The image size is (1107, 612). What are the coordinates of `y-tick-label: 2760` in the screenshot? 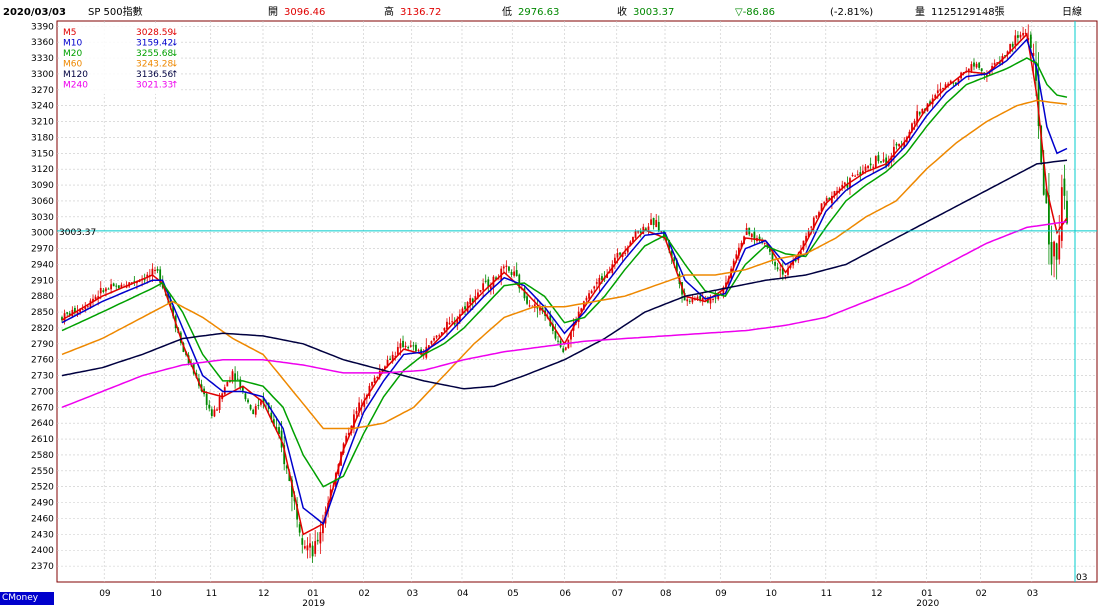 It's located at (42, 361).